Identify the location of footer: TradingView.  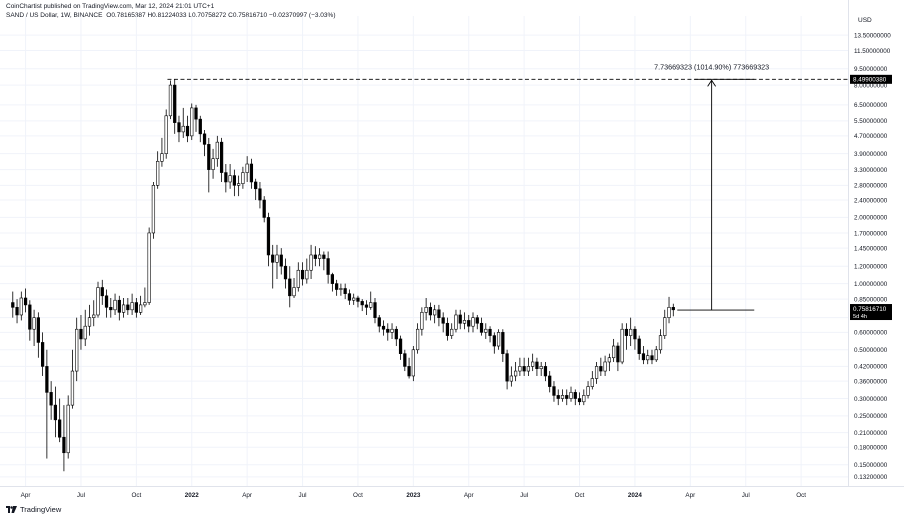
(33, 509).